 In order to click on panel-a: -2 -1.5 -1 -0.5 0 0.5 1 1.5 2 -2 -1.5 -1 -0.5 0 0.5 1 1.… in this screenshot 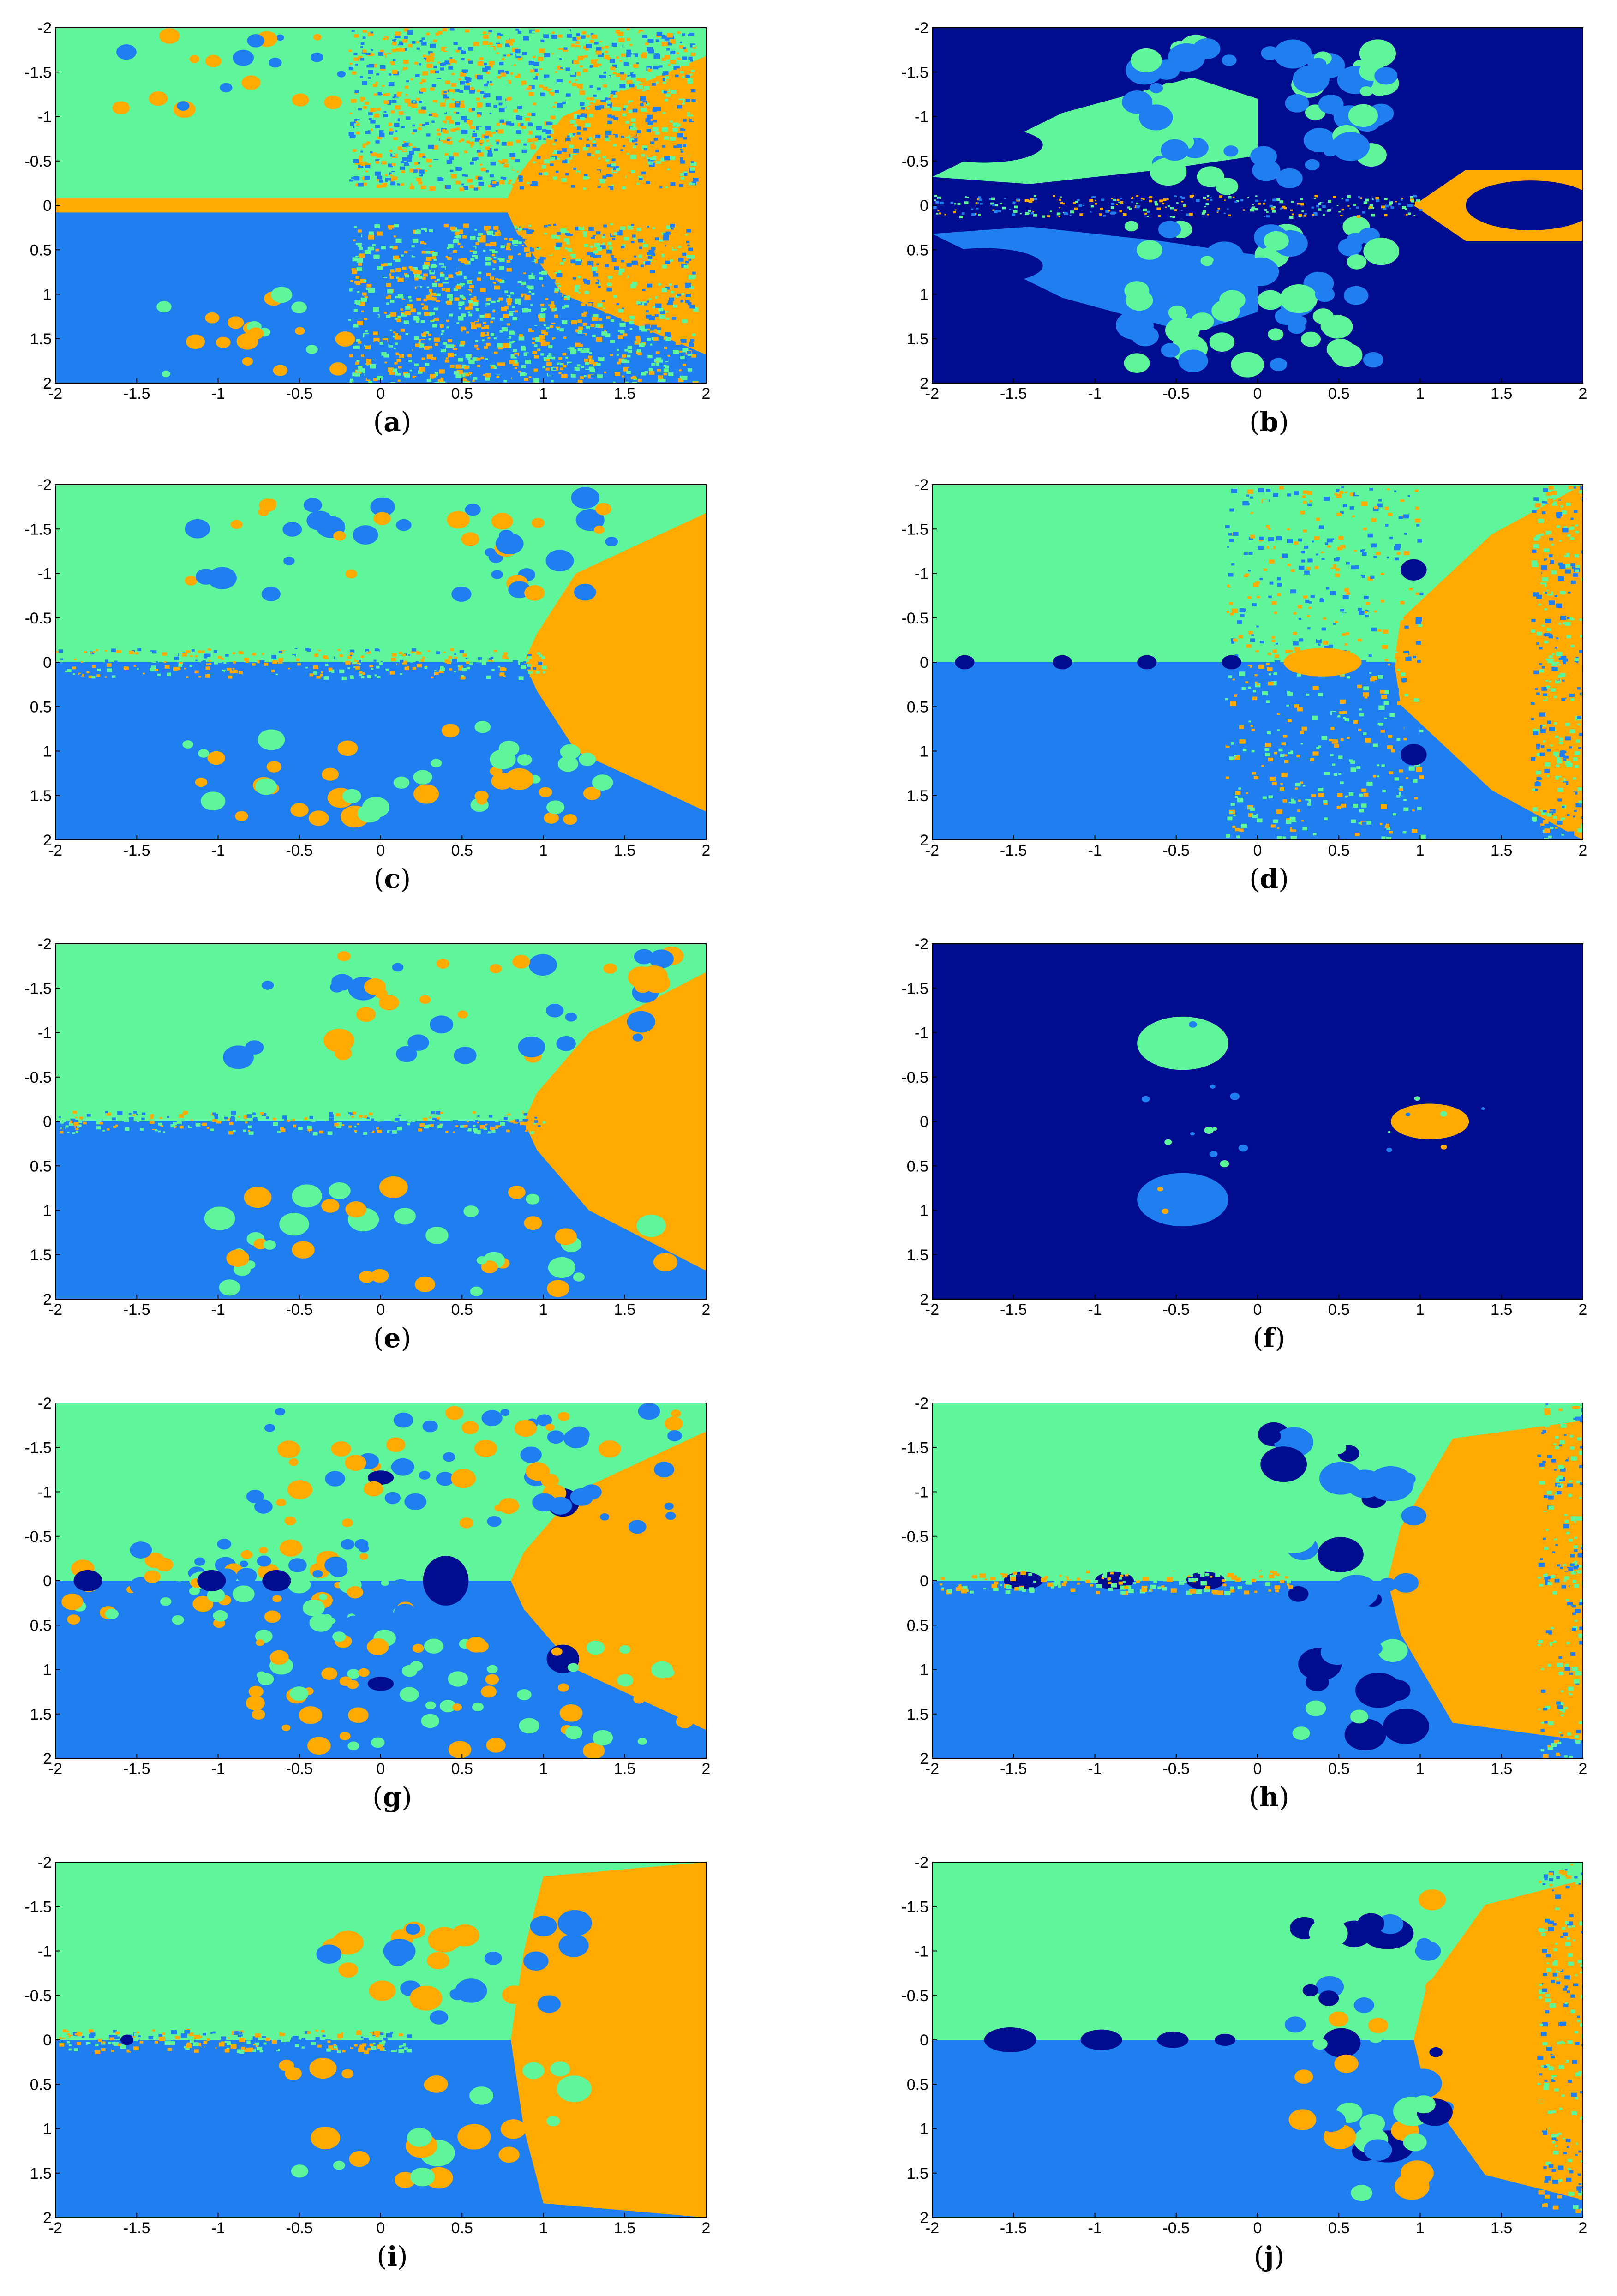, I will do `click(392, 221)`.